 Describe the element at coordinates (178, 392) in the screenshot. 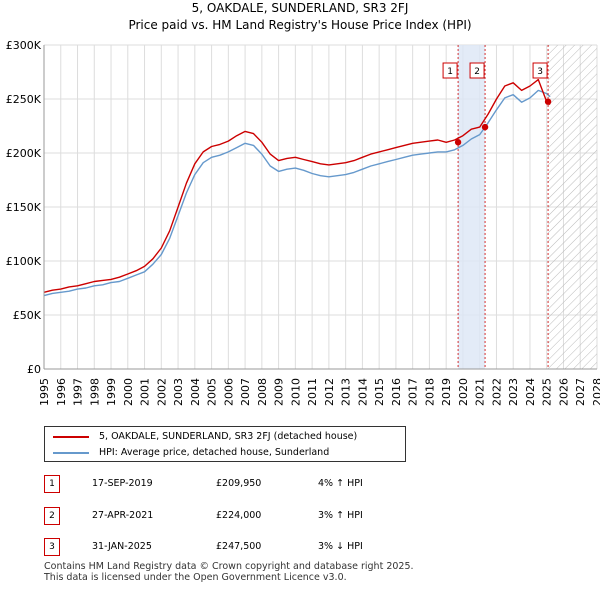

I see `x-tick-label: 2003` at that location.